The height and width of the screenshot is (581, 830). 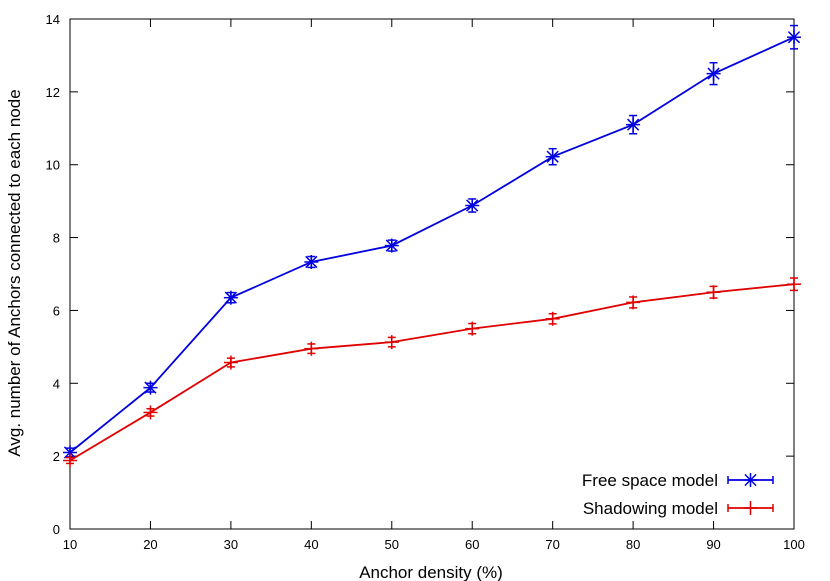 I want to click on x-tick-label: 40, so click(x=311, y=544).